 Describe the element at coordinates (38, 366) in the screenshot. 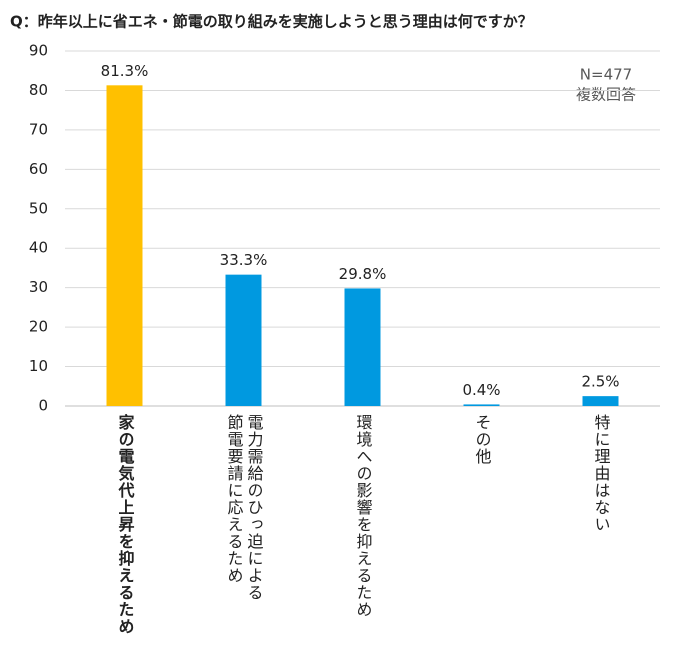

I see `y-tick-label: 10` at that location.